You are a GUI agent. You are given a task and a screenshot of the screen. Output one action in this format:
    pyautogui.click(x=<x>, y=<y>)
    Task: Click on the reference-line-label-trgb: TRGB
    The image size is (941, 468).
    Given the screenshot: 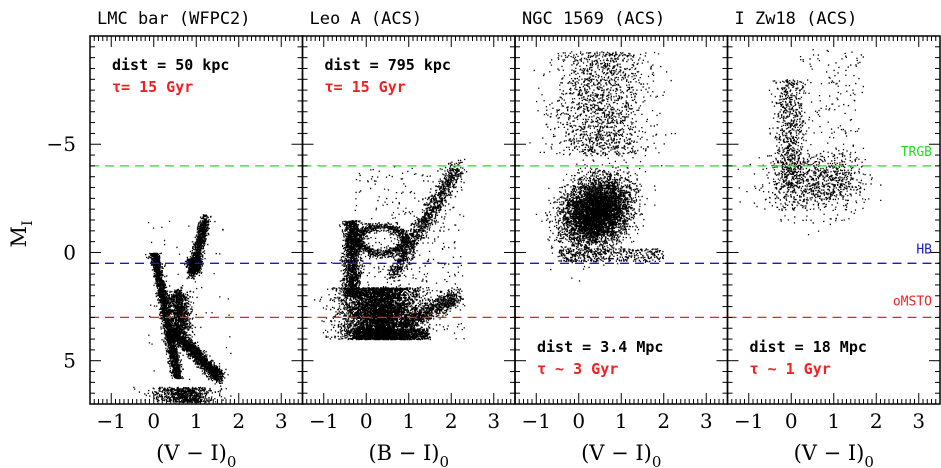 What is the action you would take?
    pyautogui.click(x=916, y=152)
    